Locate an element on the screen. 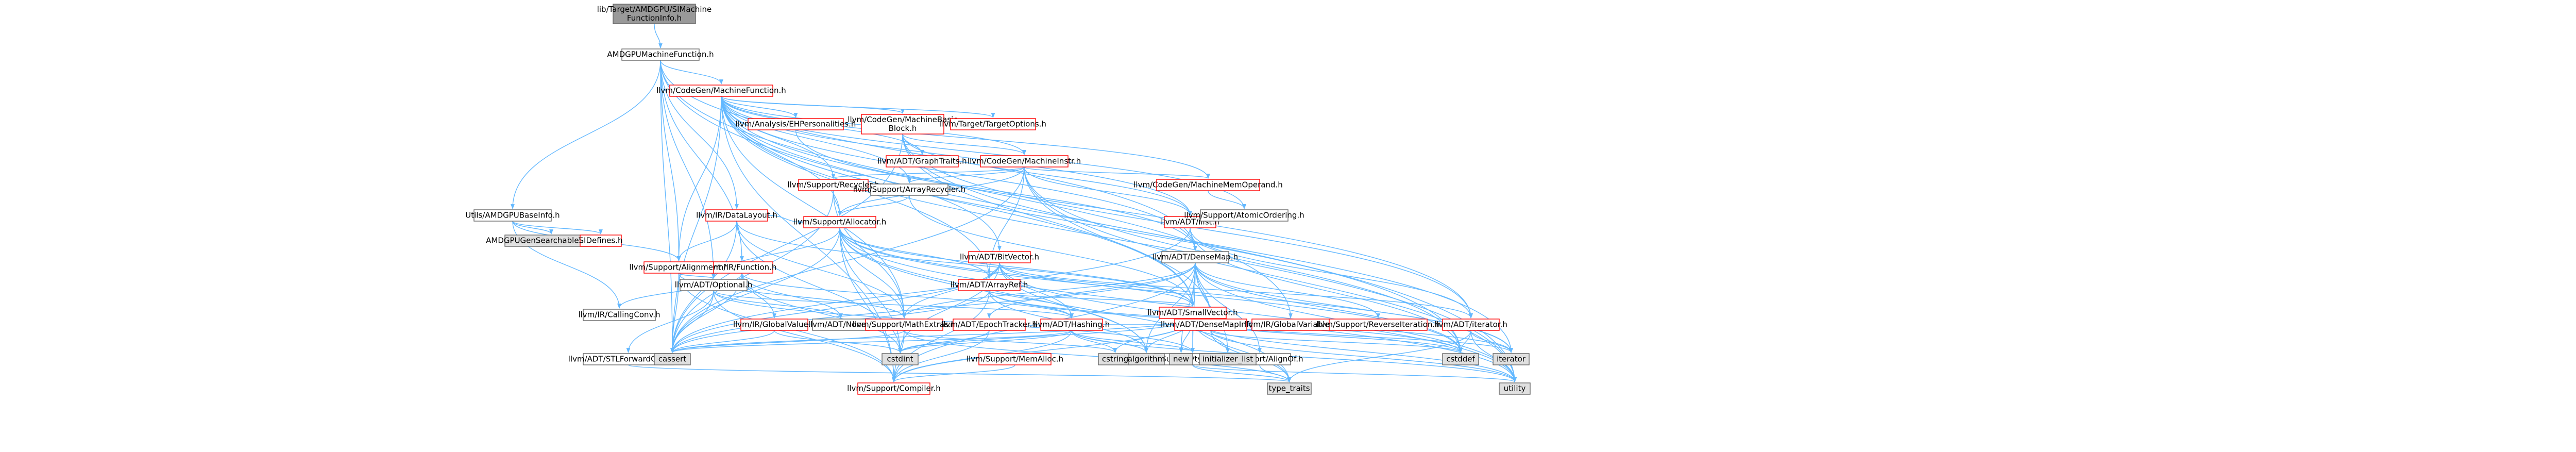 Image resolution: width=2576 pixels, height=452 pixels. edge-n16-n18 is located at coordinates (874, 205).